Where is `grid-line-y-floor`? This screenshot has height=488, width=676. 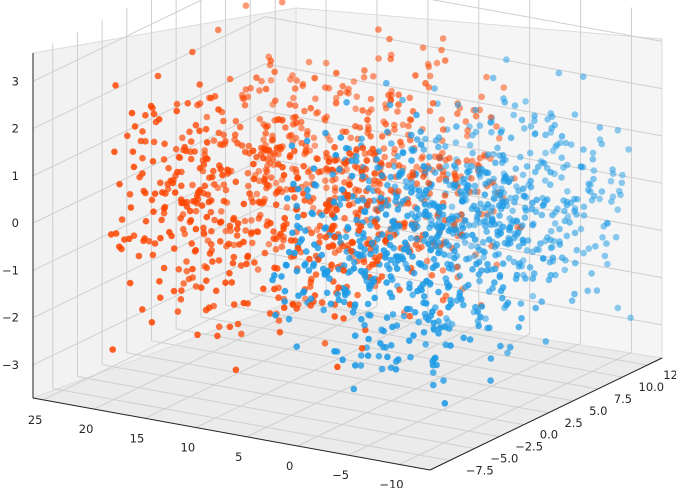 grid-line-y-floor is located at coordinates (261, 362).